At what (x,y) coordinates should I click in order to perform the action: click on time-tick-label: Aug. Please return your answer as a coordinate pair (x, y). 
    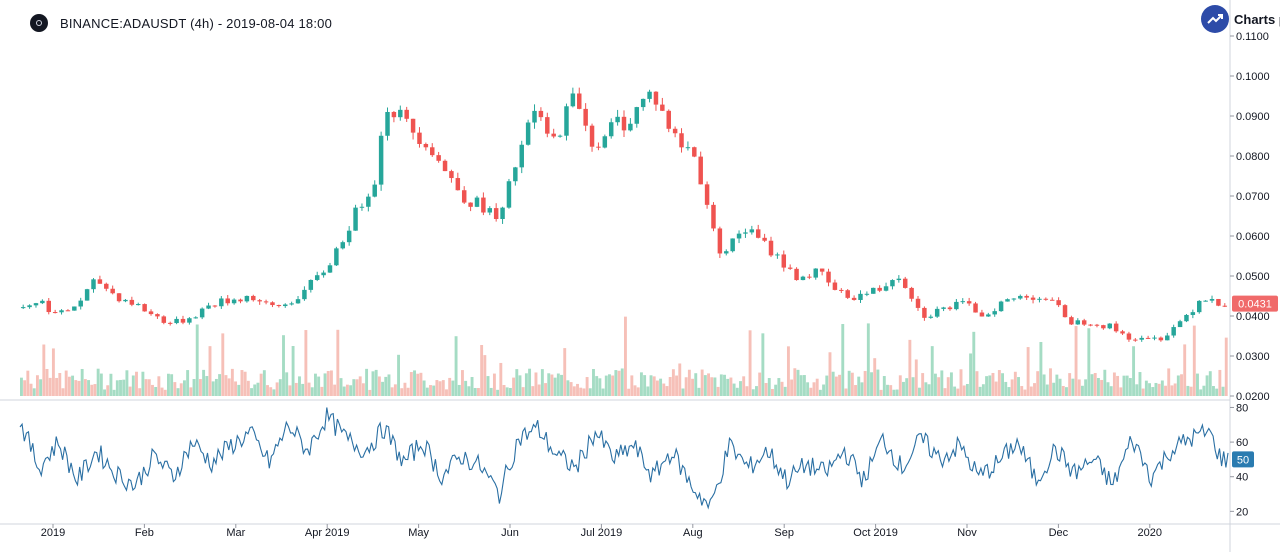
    Looking at the image, I should click on (693, 533).